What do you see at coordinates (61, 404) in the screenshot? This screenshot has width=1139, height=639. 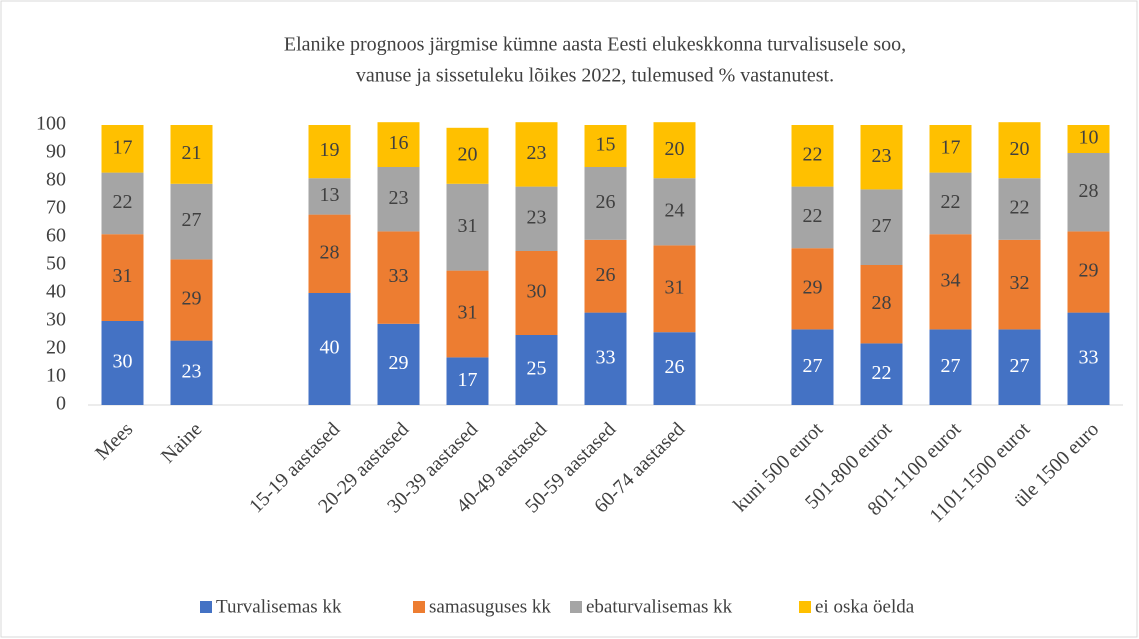 I see `y-tick-label: 0` at bounding box center [61, 404].